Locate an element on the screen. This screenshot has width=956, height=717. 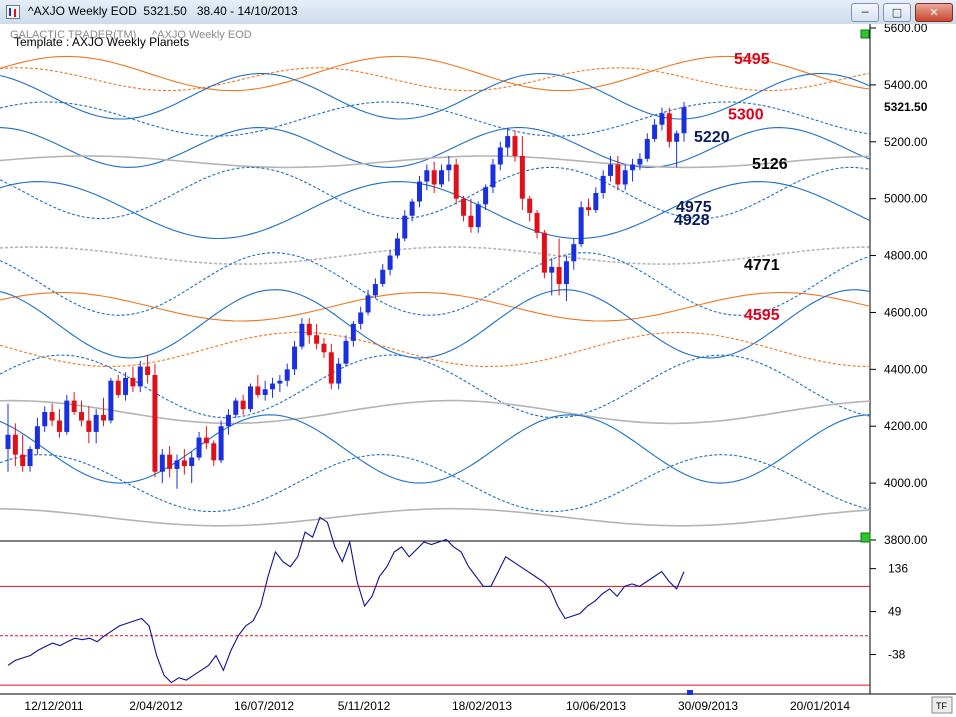
minimize-button: ─ is located at coordinates (865, 12).